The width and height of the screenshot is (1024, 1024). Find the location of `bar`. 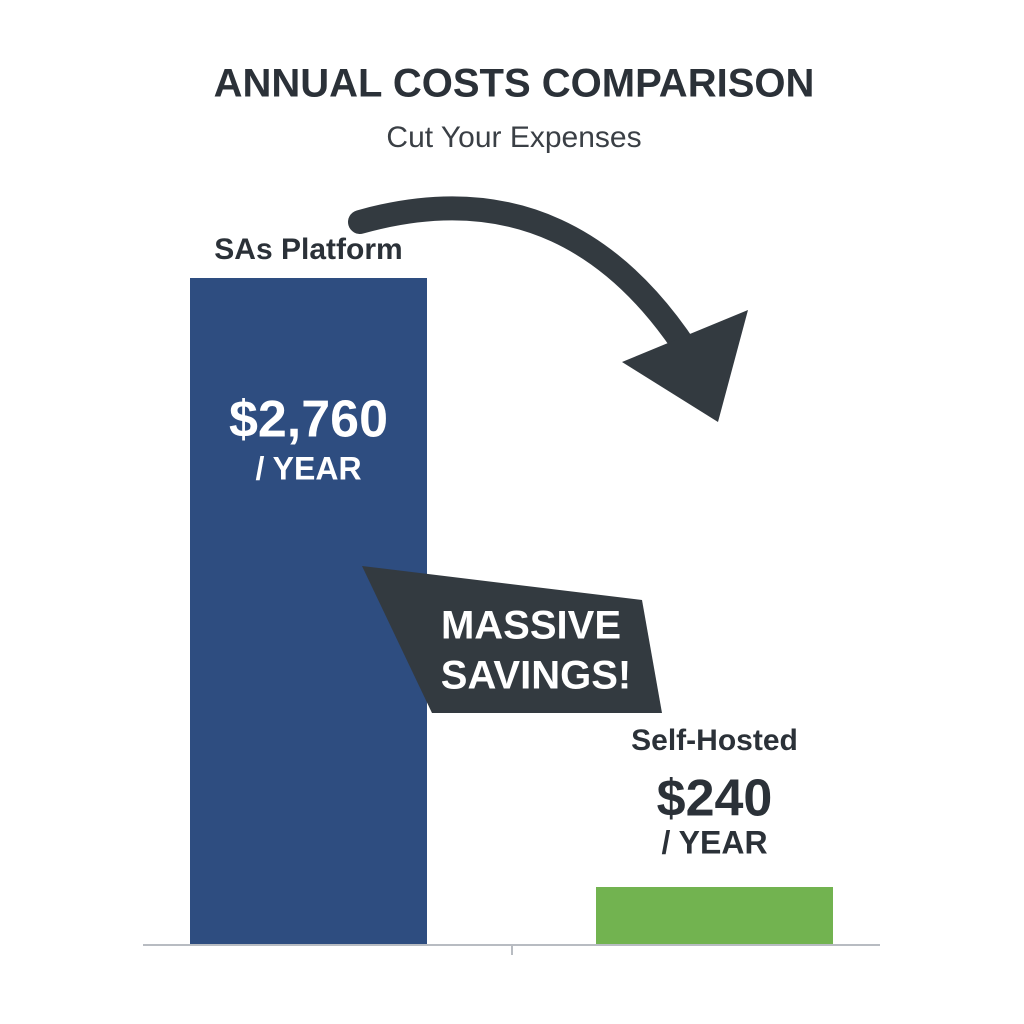

bar is located at coordinates (714, 916).